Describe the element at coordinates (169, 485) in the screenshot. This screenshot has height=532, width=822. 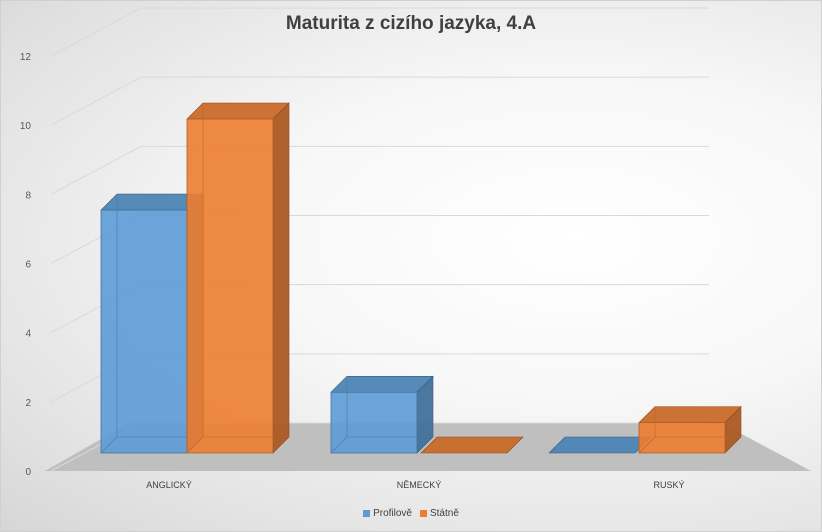
I see `x-tick-label: ANGLICKÝ` at that location.